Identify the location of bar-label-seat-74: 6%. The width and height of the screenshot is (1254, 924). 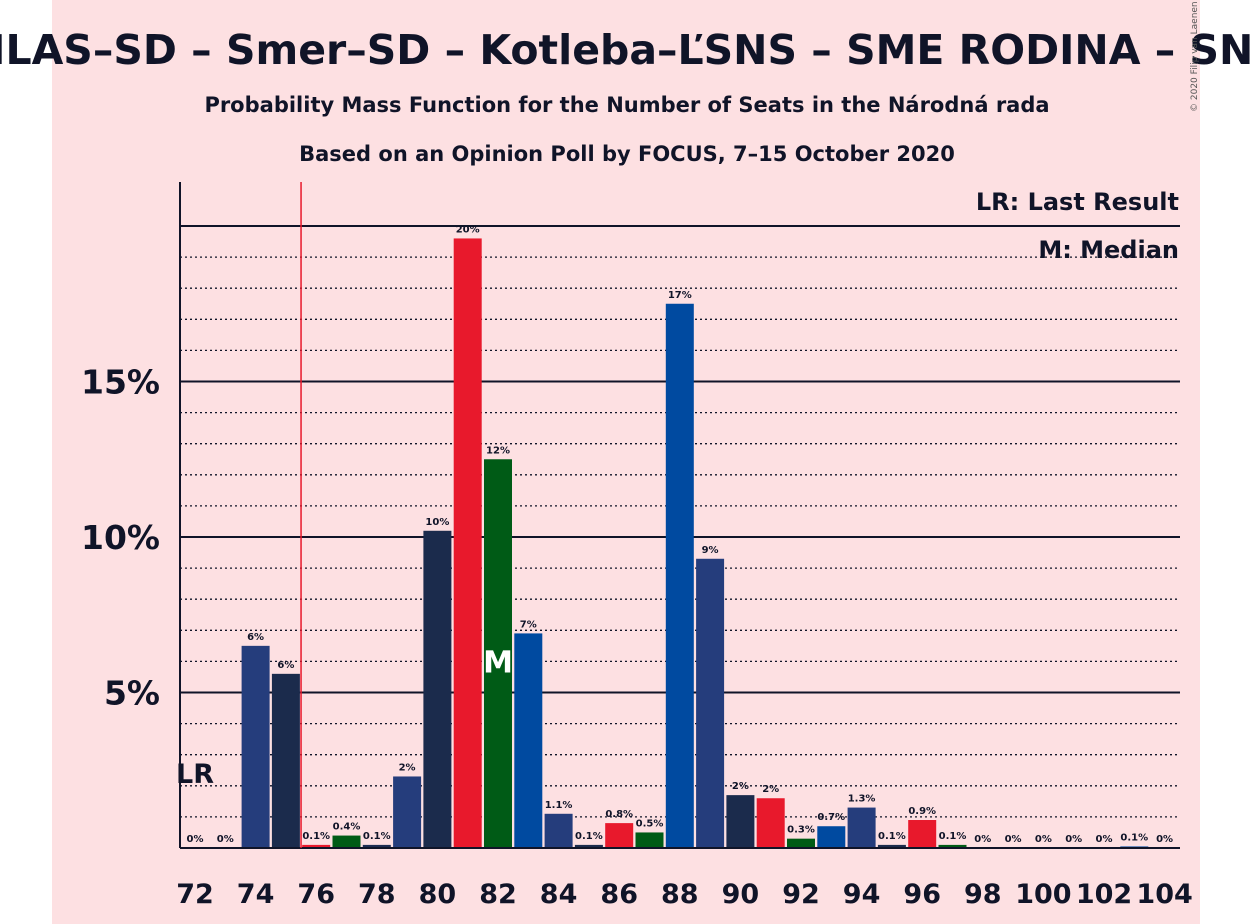
(255, 637).